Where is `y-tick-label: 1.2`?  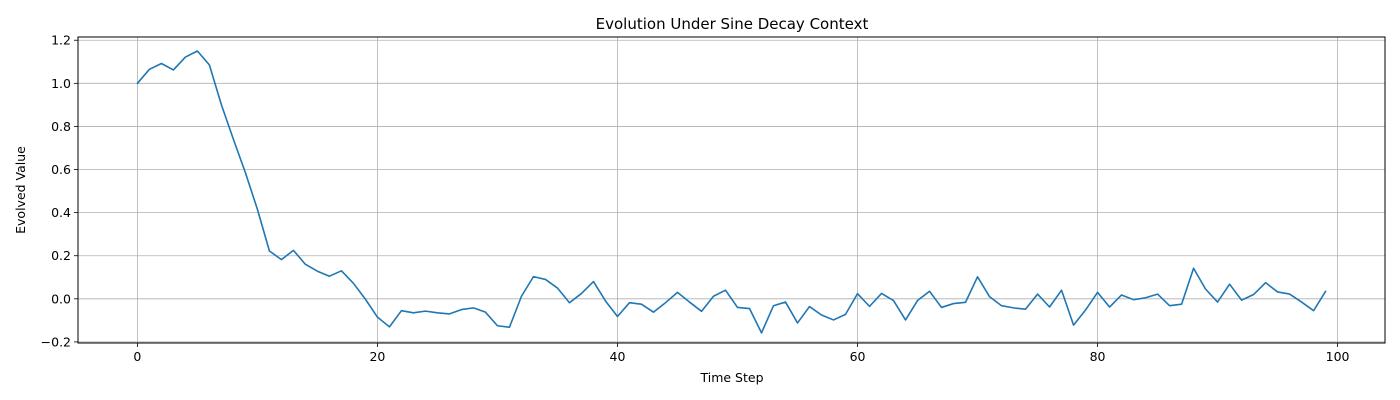 y-tick-label: 1.2 is located at coordinates (61, 40).